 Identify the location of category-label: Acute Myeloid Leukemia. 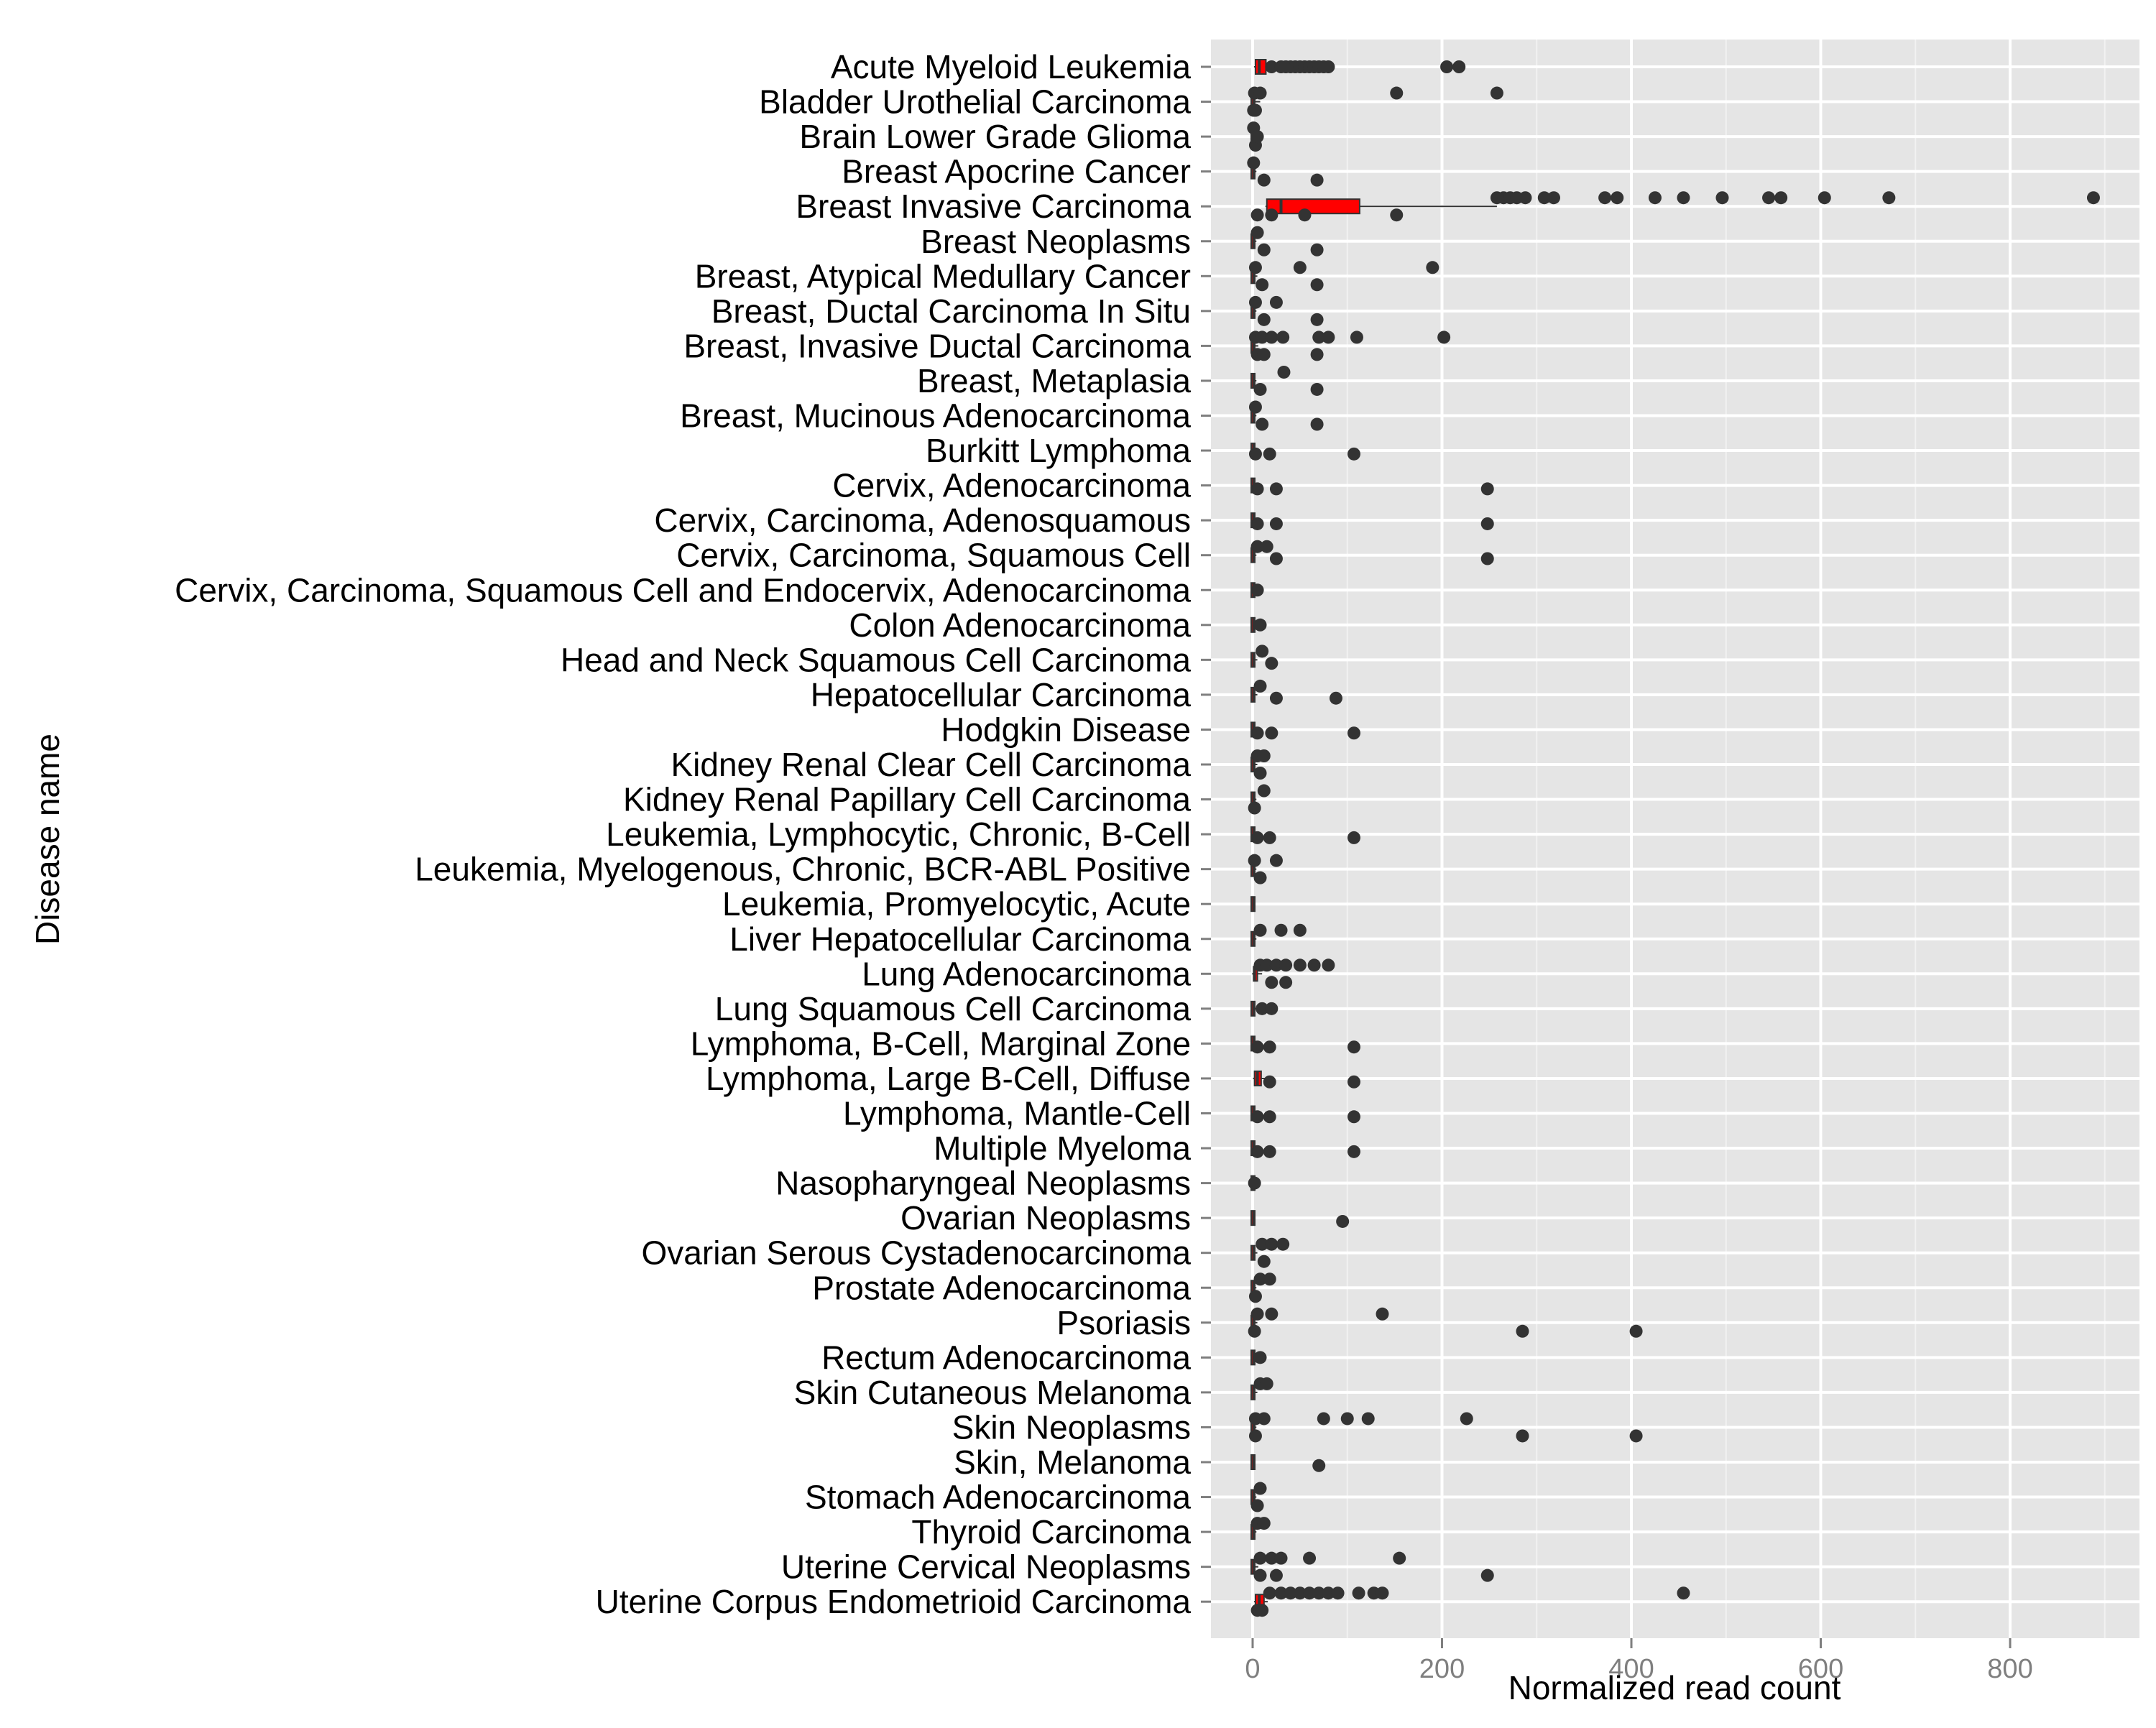
(1011, 67).